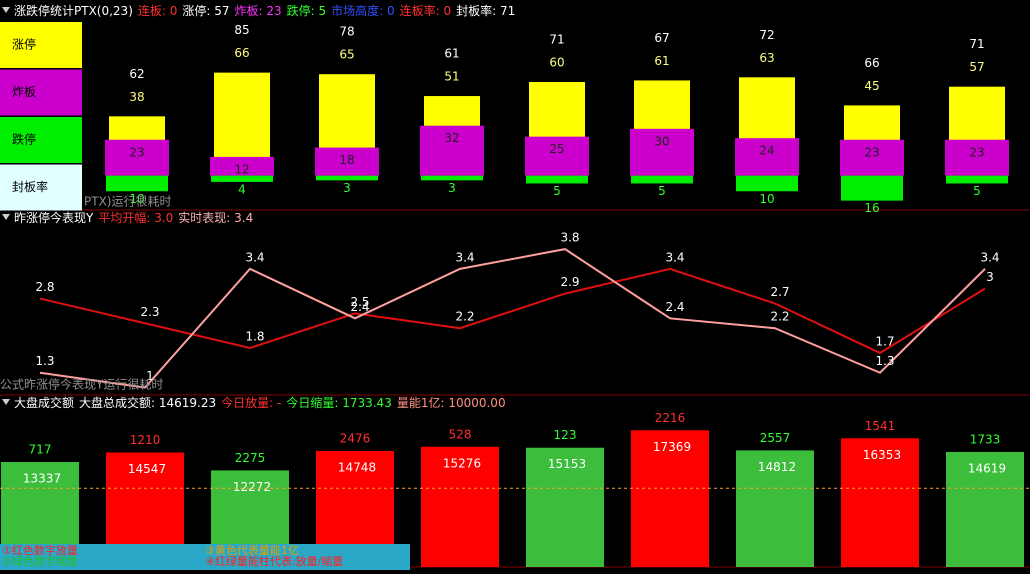 The height and width of the screenshot is (574, 1030). What do you see at coordinates (73, 10) in the screenshot?
I see `panel-title: 涨跌停统计PTX(0,23)` at bounding box center [73, 10].